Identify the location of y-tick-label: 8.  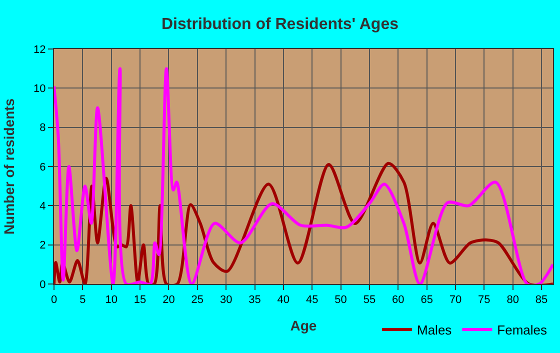
(43, 128).